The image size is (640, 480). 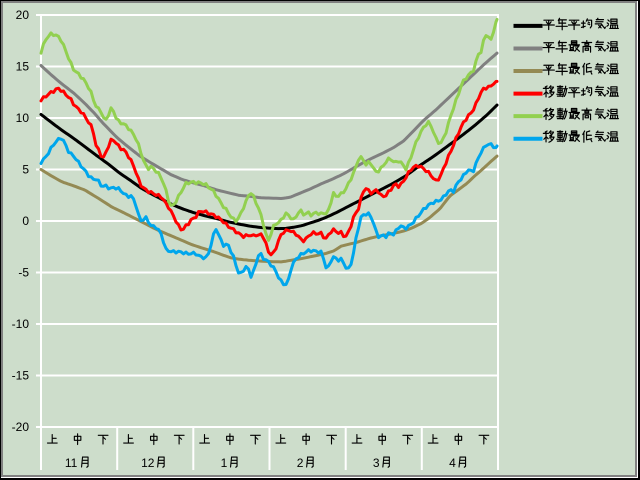 I want to click on svg-text: -10, so click(x=21, y=324).